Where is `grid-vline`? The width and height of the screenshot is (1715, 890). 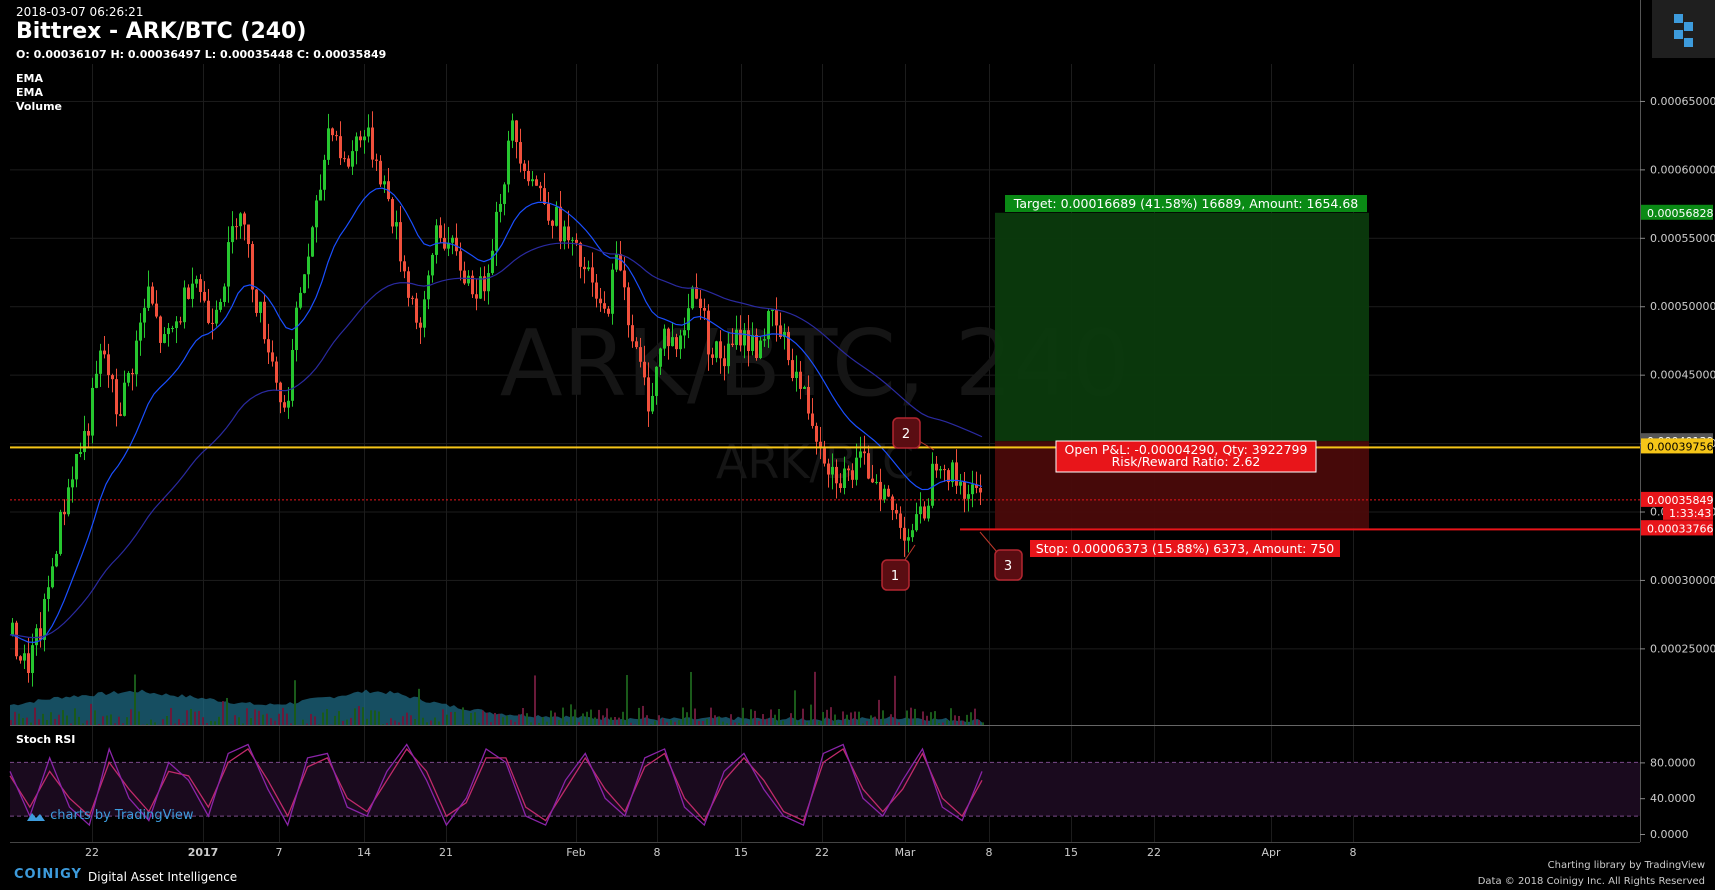 grid-vline is located at coordinates (657, 453).